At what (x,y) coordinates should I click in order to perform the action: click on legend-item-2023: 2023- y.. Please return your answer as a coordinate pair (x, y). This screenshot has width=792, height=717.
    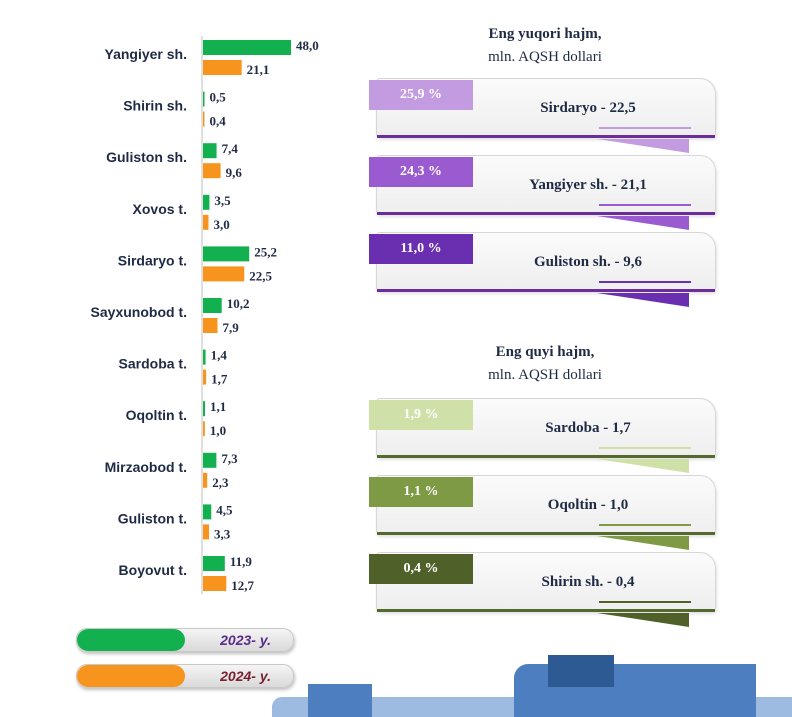
    Looking at the image, I should click on (185, 640).